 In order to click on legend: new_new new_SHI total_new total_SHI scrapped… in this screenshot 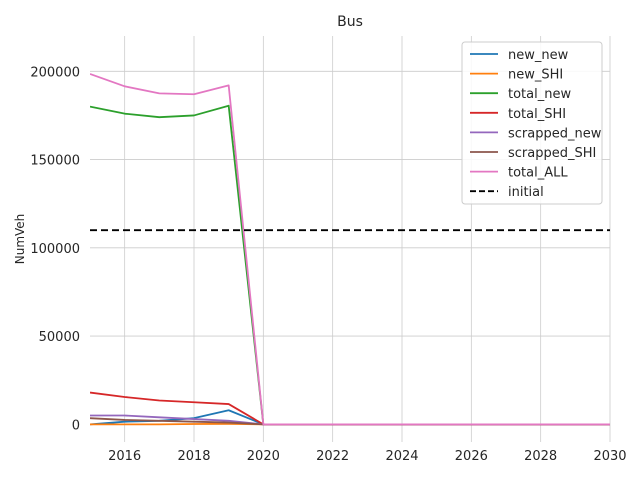, I will do `click(532, 123)`.